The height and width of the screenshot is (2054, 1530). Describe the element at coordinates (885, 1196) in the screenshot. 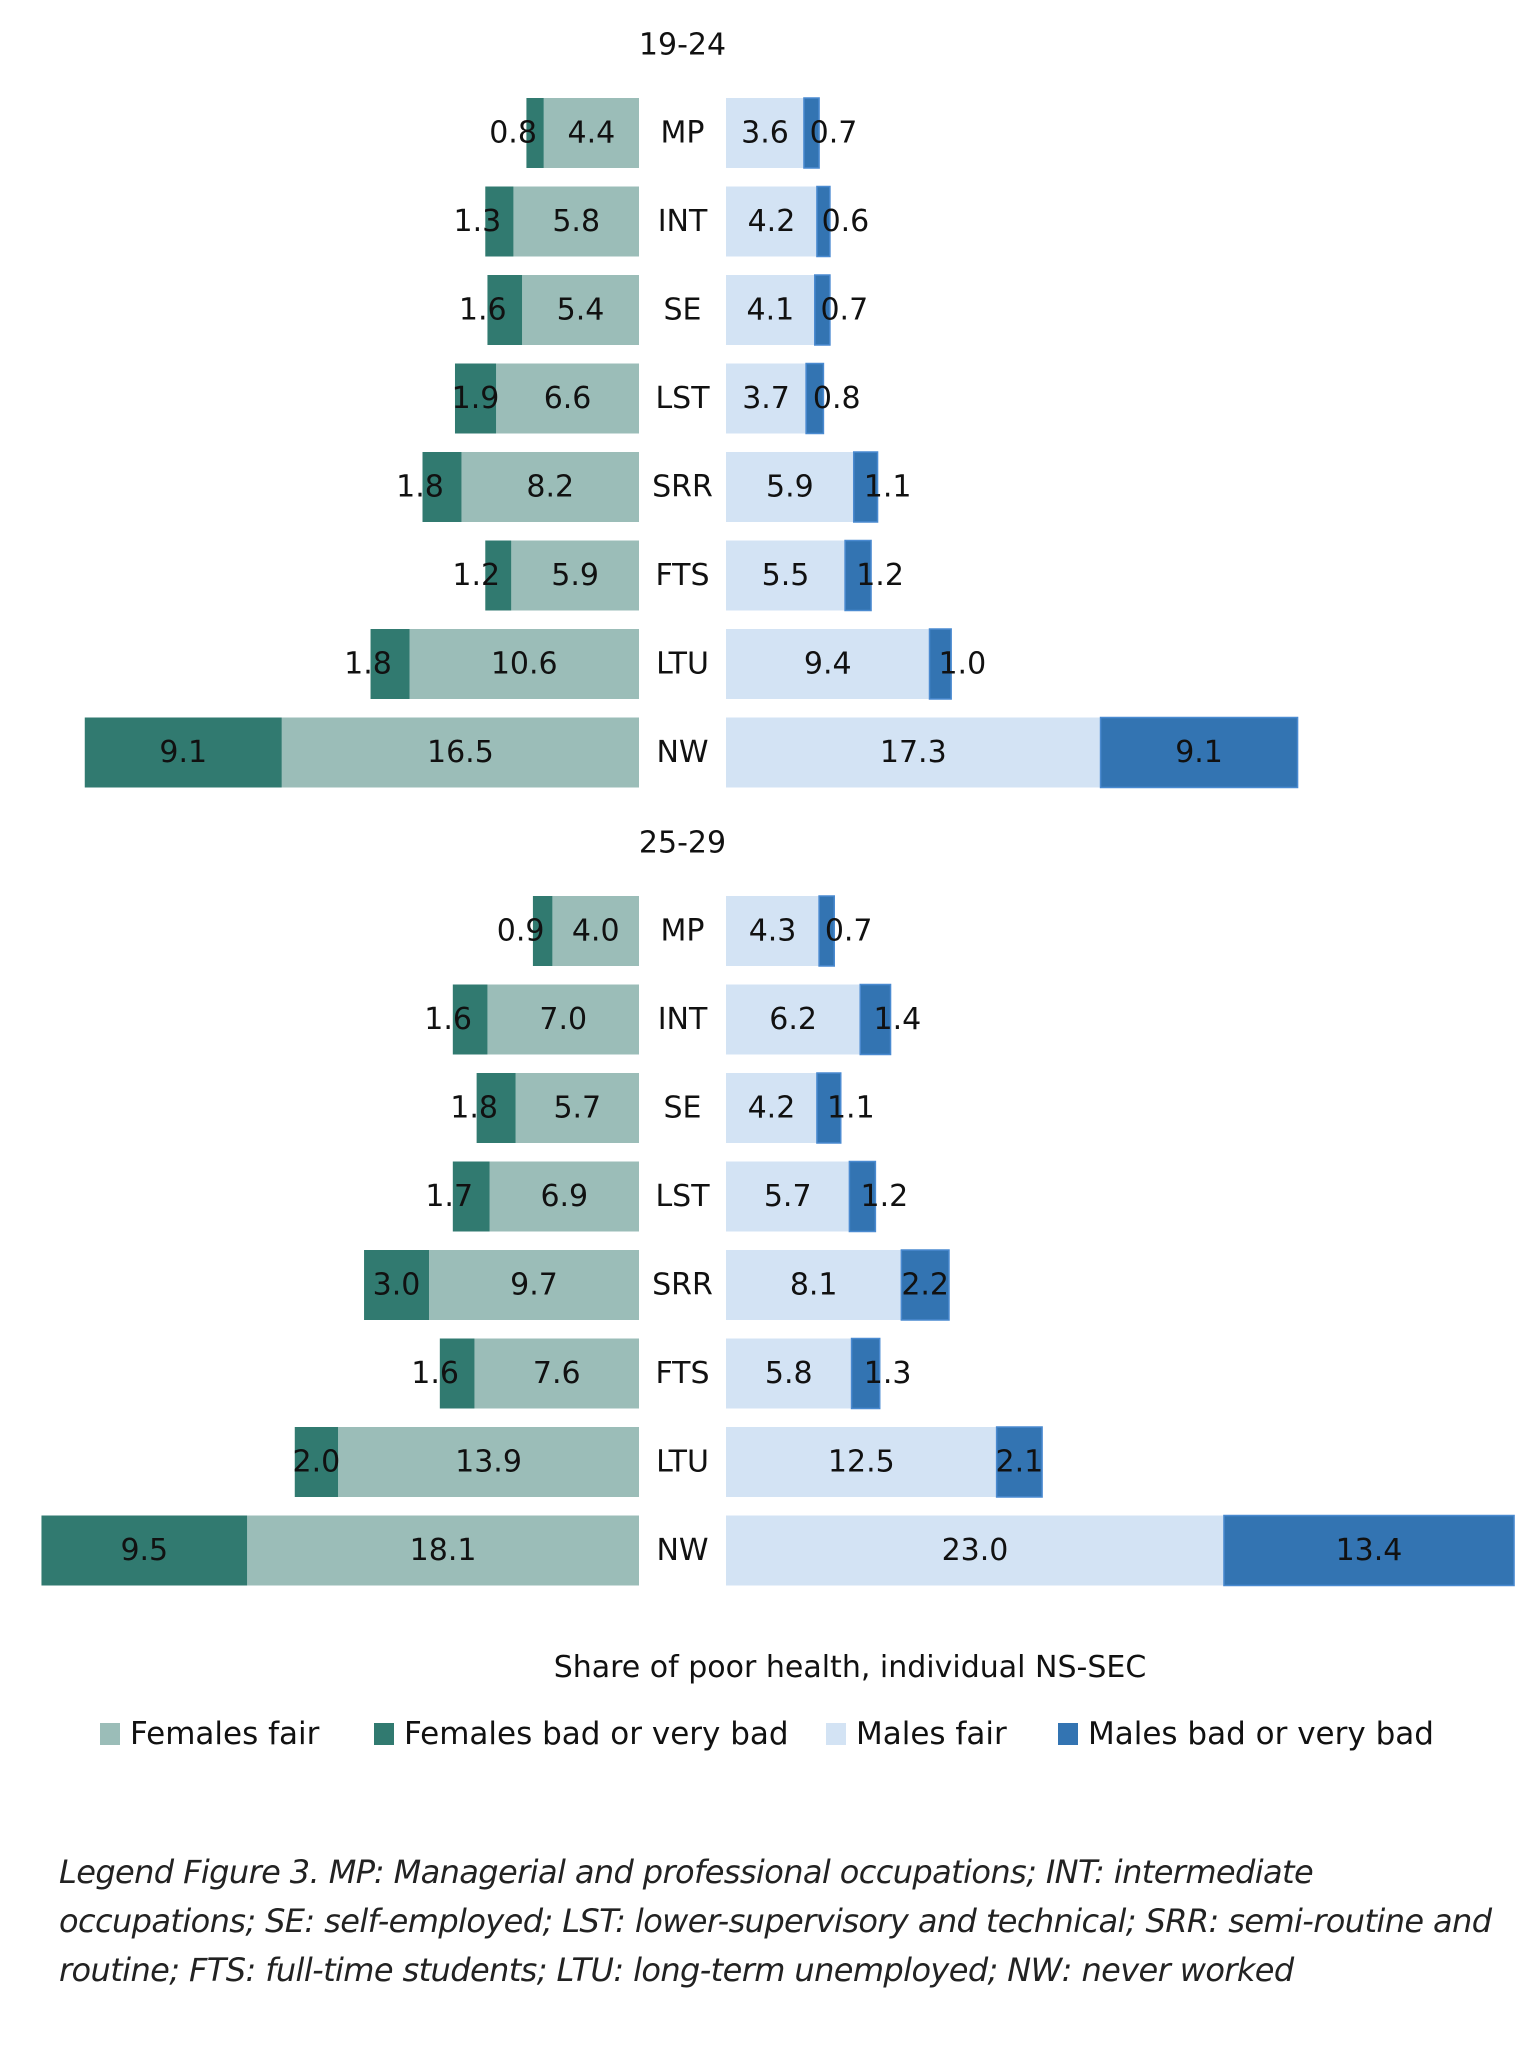

I see `data-label-males-bad: 1.2` at that location.